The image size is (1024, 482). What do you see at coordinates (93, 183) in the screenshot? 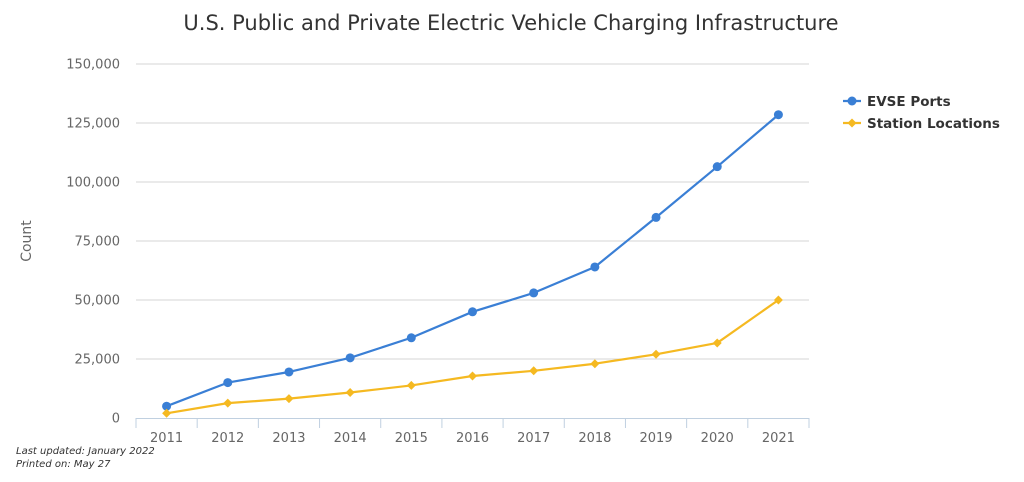
I see `y-tick-label: 100,000` at bounding box center [93, 183].